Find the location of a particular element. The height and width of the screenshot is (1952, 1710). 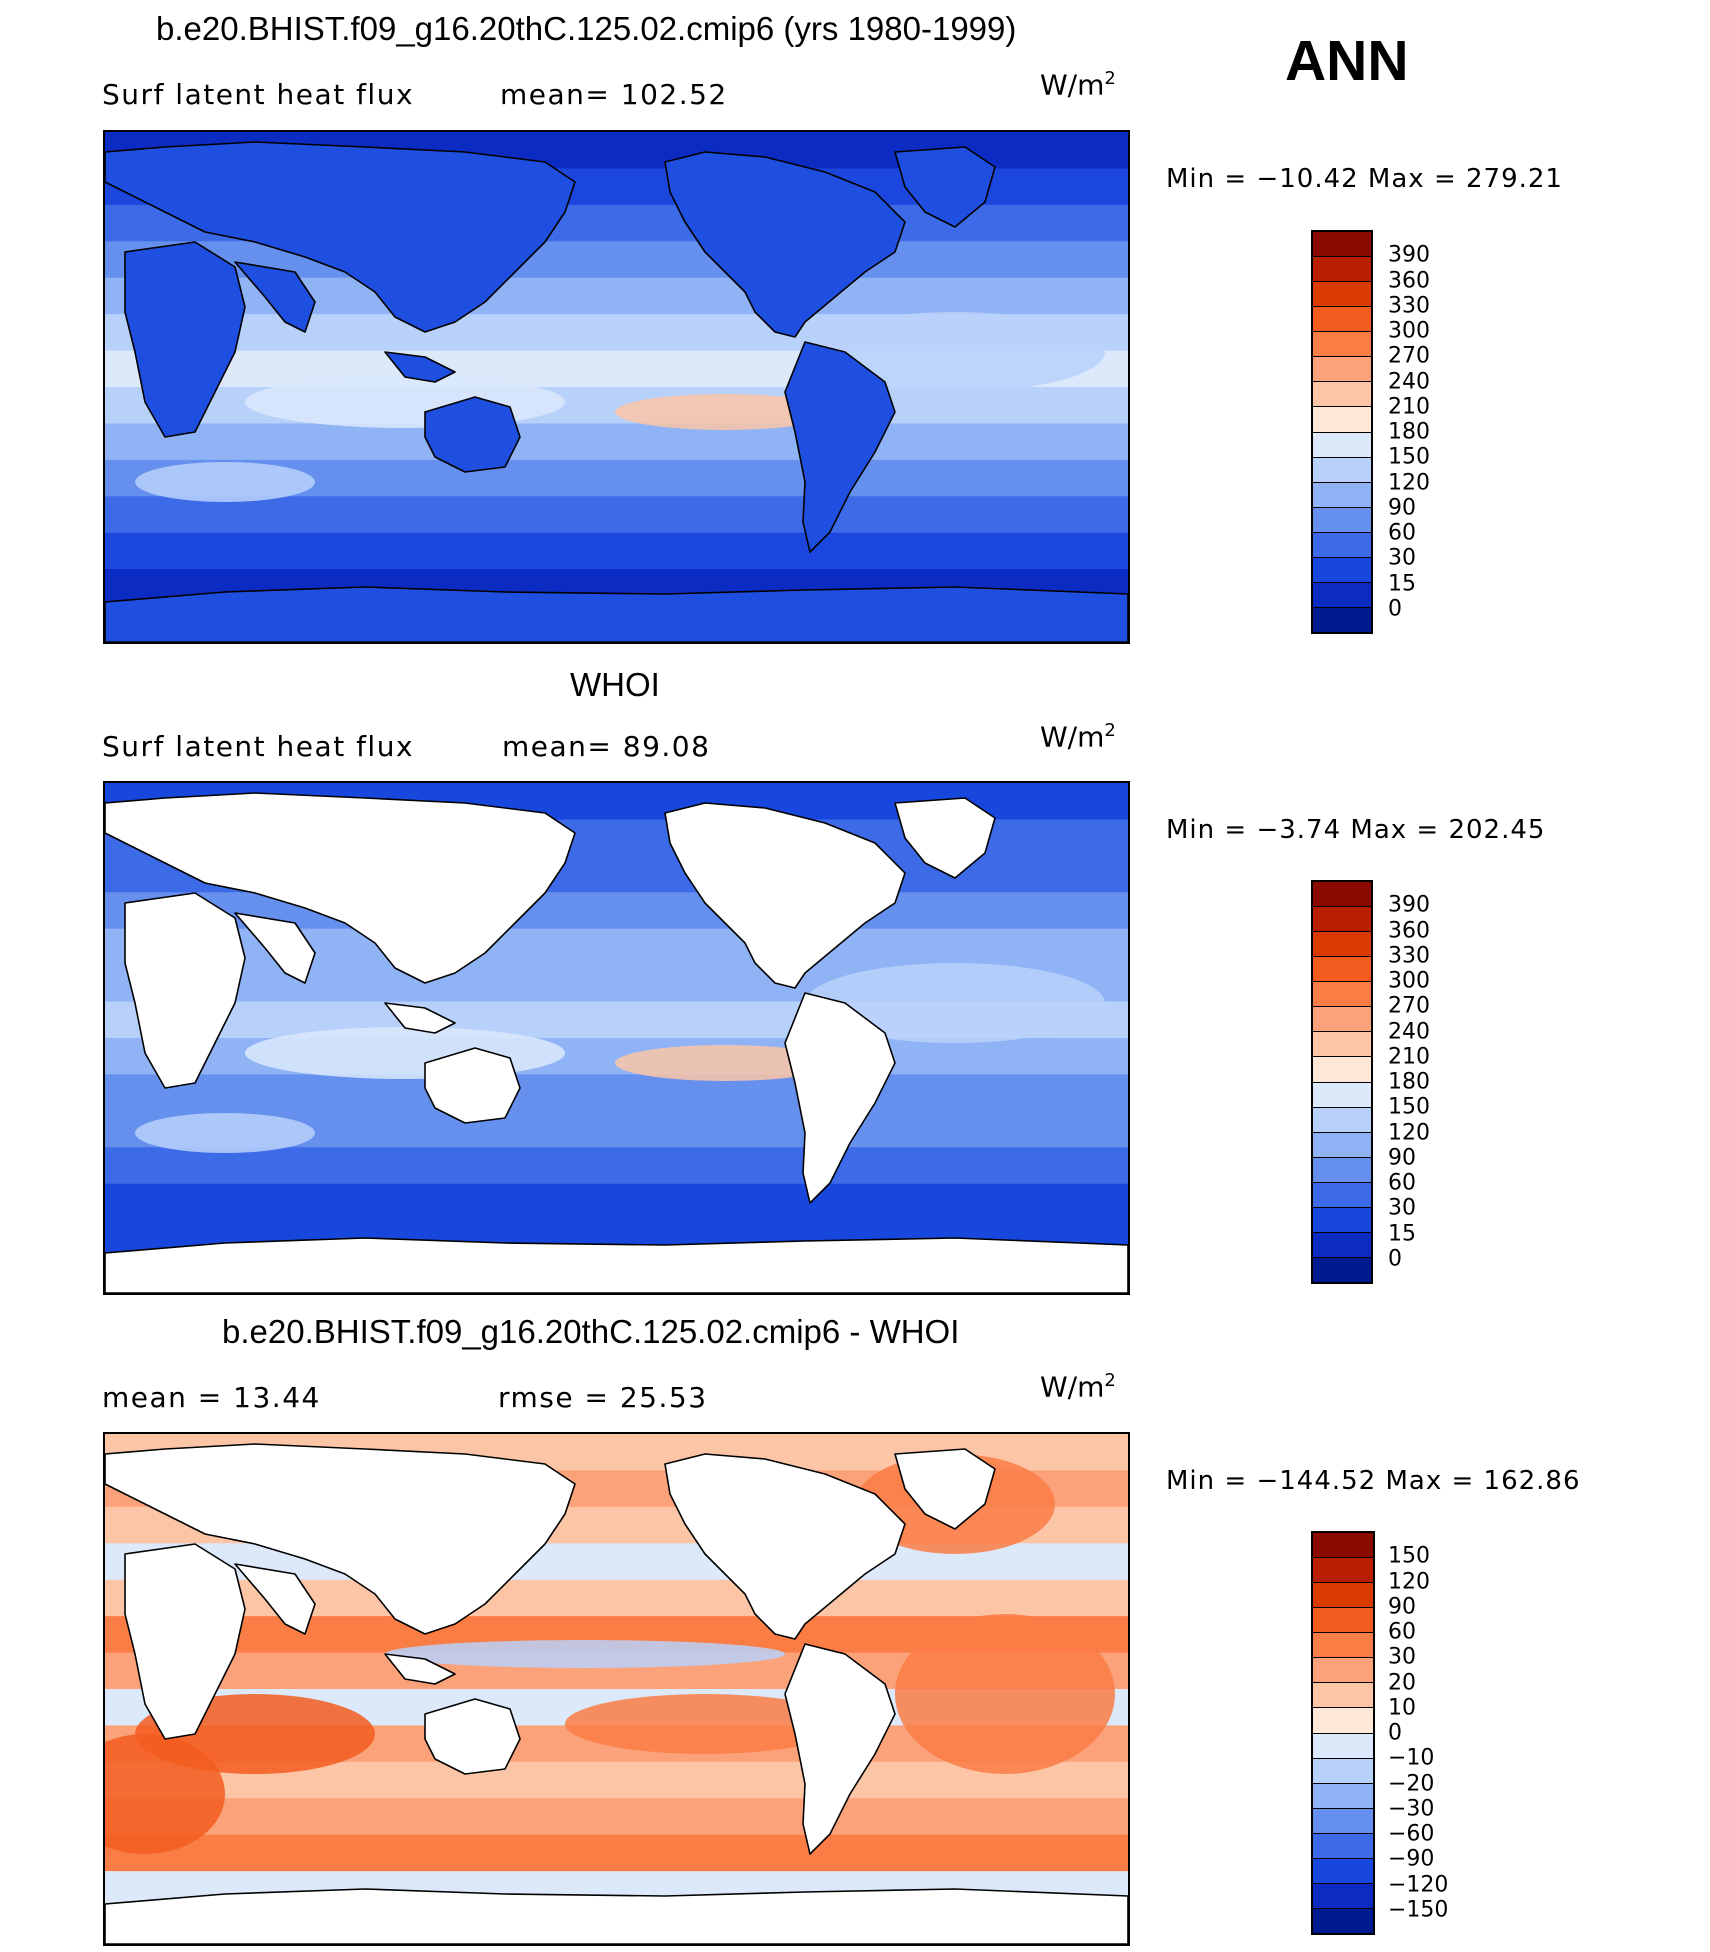

colorbar-tick-label: 60 is located at coordinates (1402, 1183).